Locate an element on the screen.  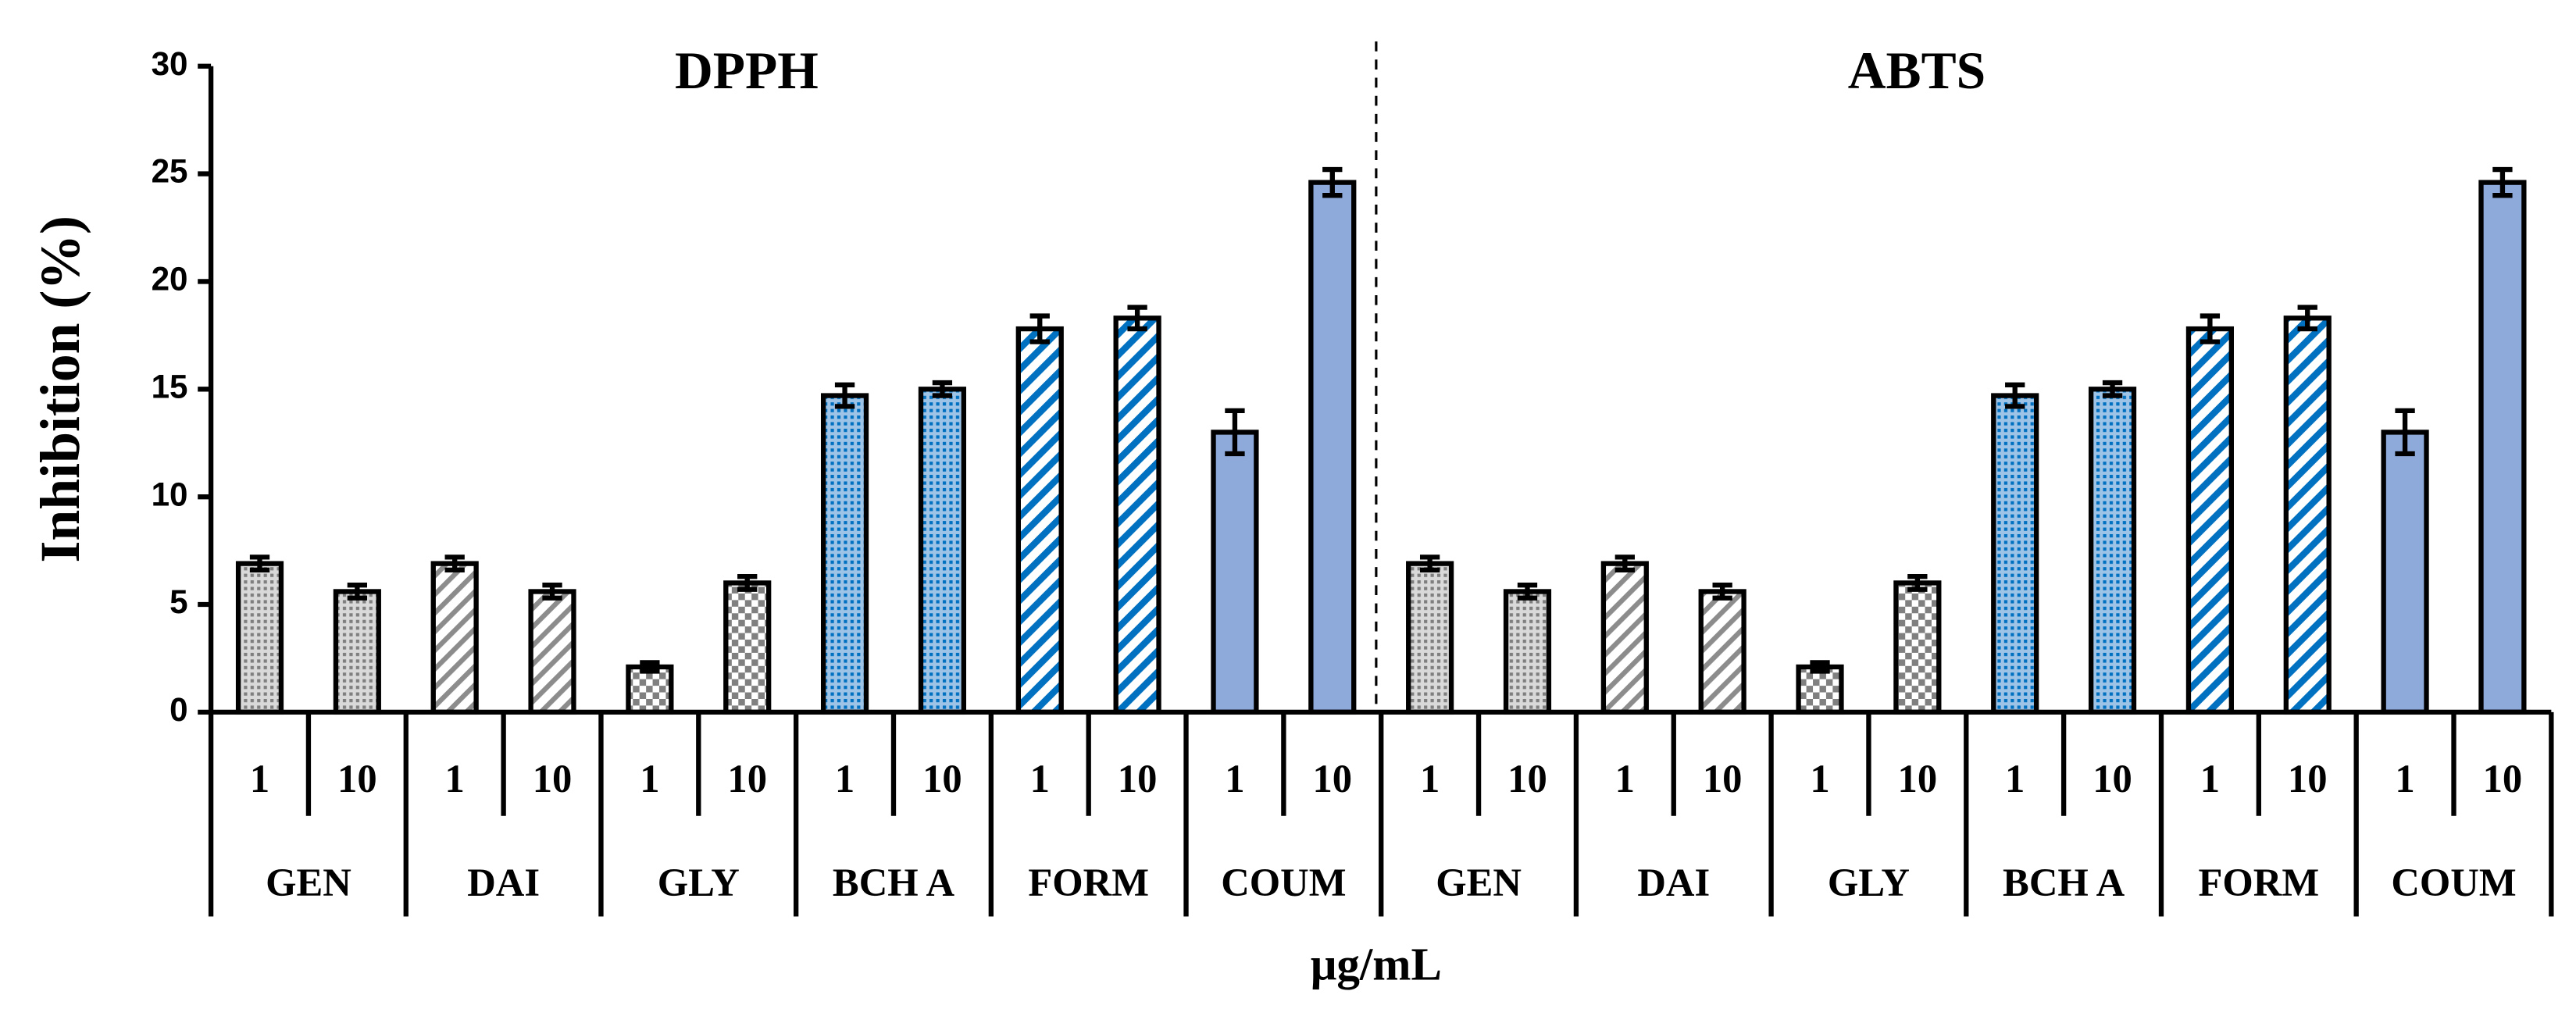
y-axis-label: Inhibition (%) is located at coordinates (60, 389).